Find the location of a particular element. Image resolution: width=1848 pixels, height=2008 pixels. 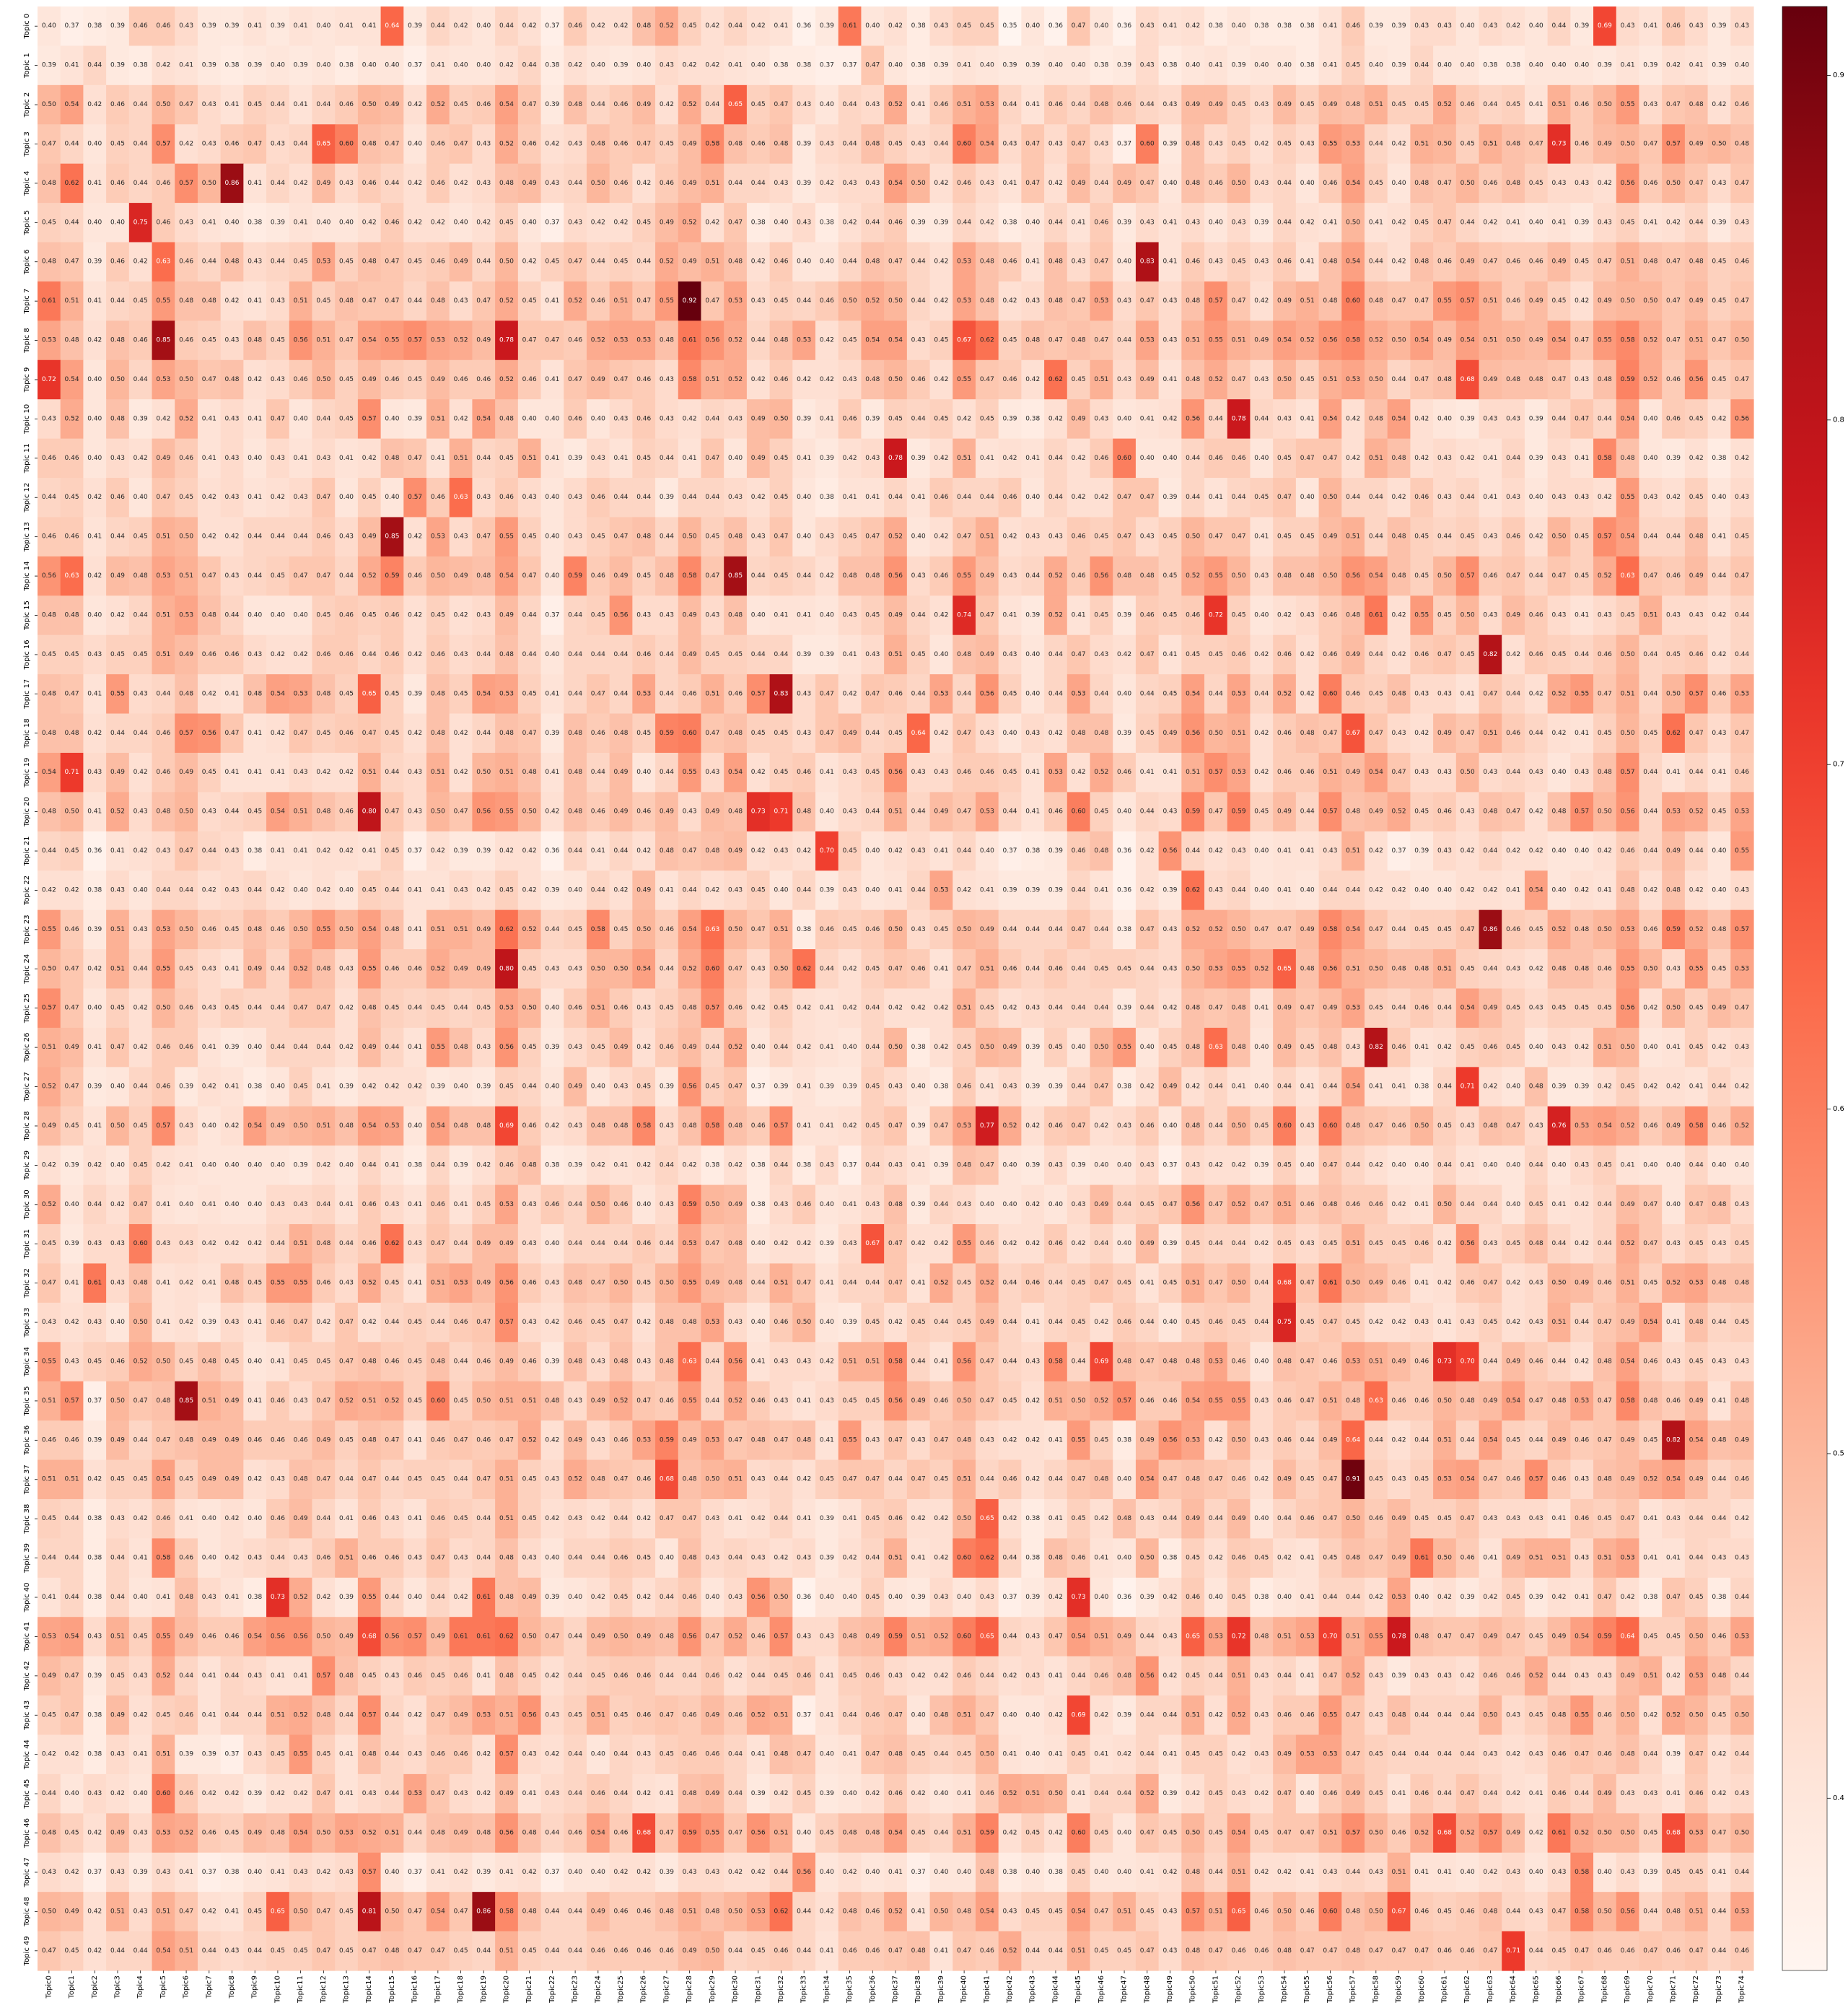

cell-value-label: 0.56 is located at coordinates (895, 576).